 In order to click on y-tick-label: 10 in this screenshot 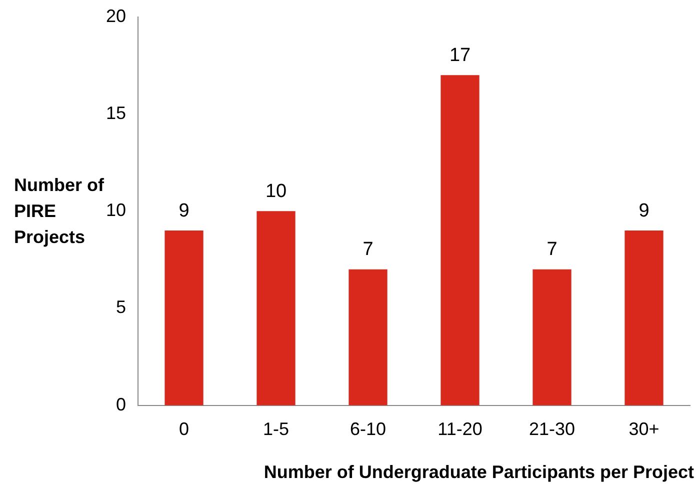, I will do `click(116, 210)`.